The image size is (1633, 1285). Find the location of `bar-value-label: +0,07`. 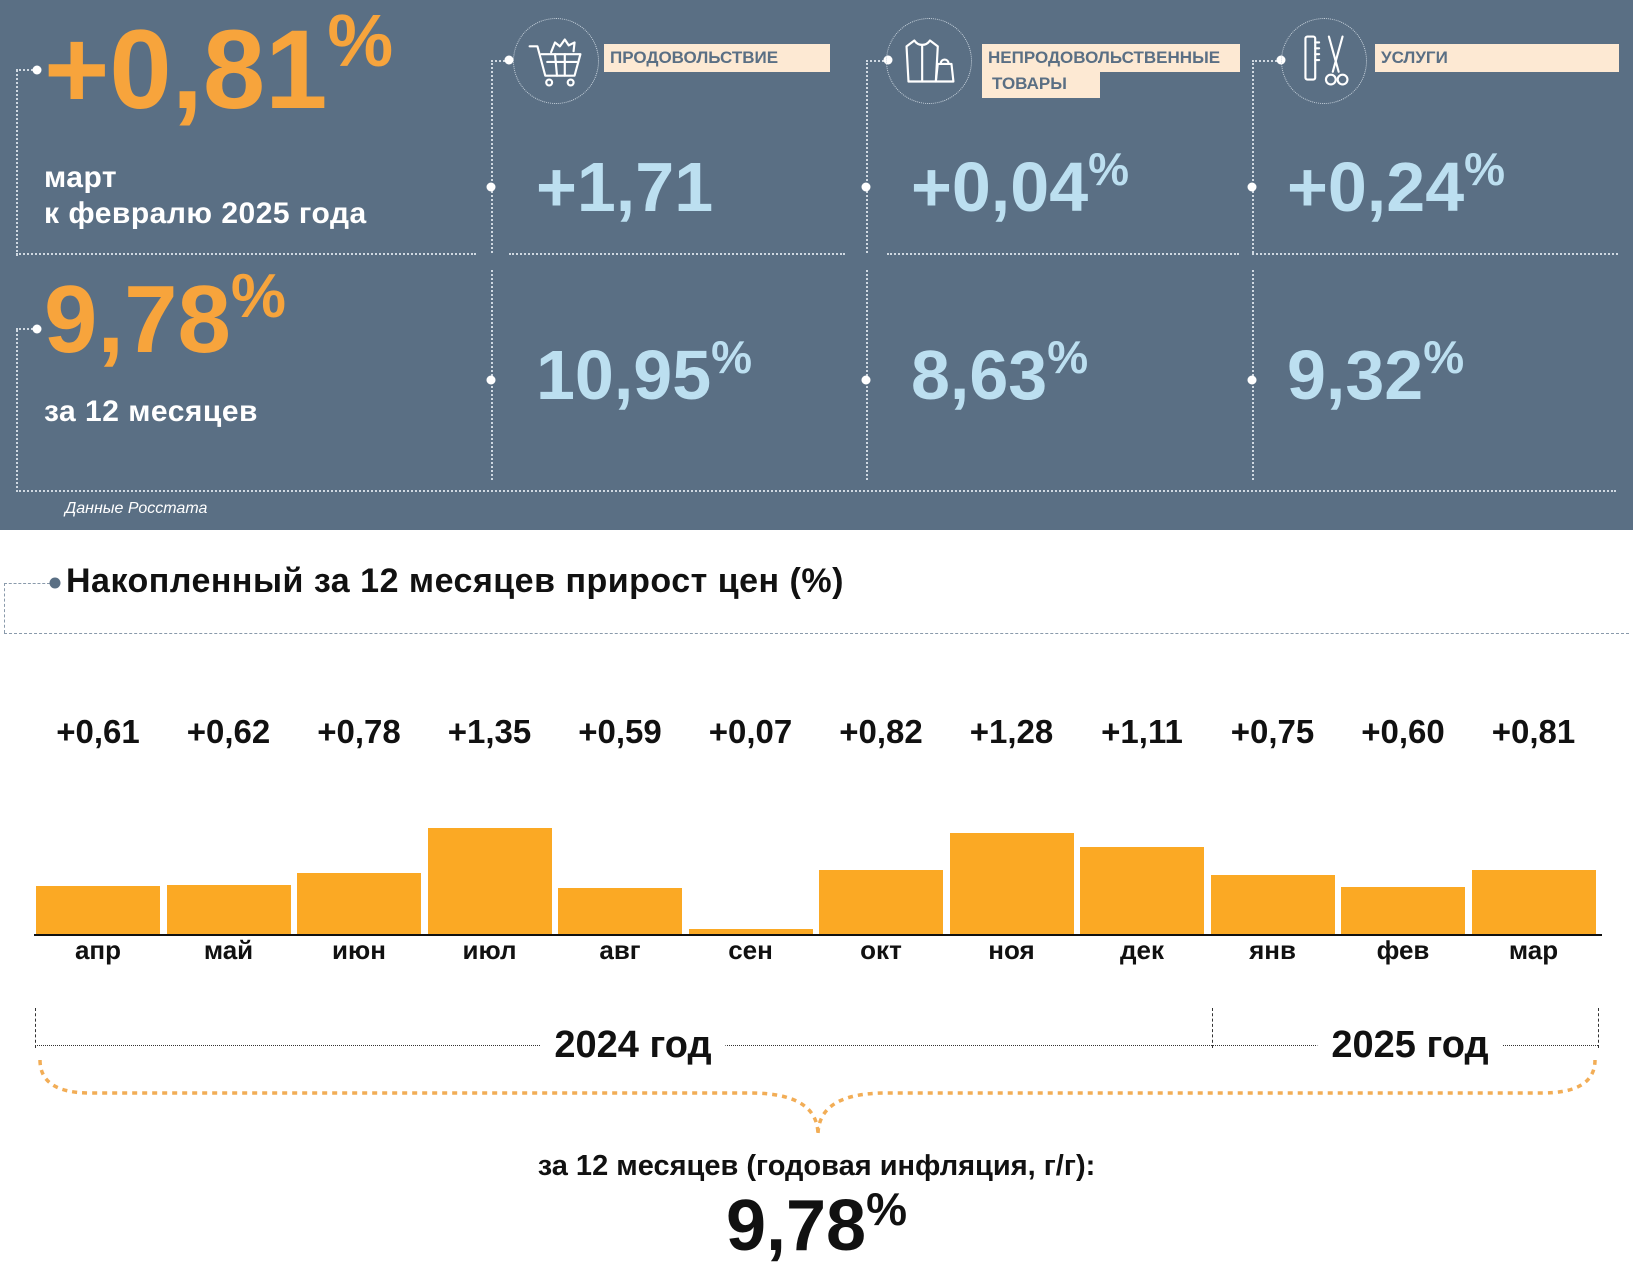

bar-value-label: +0,07 is located at coordinates (750, 731).